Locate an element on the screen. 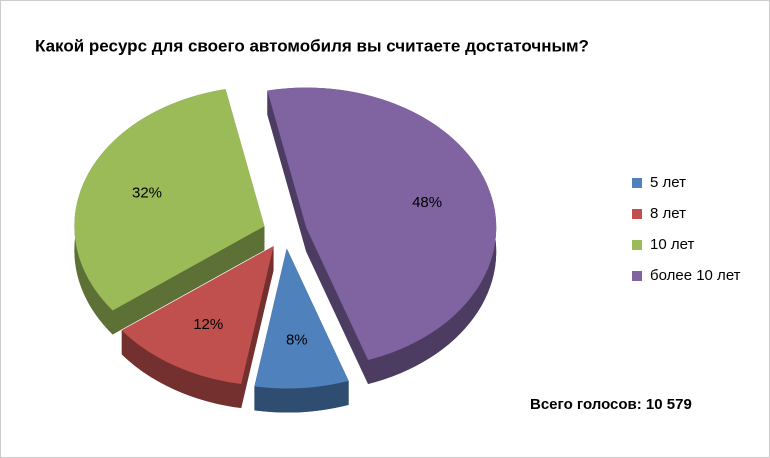  legend-label: 8 лет is located at coordinates (668, 213).